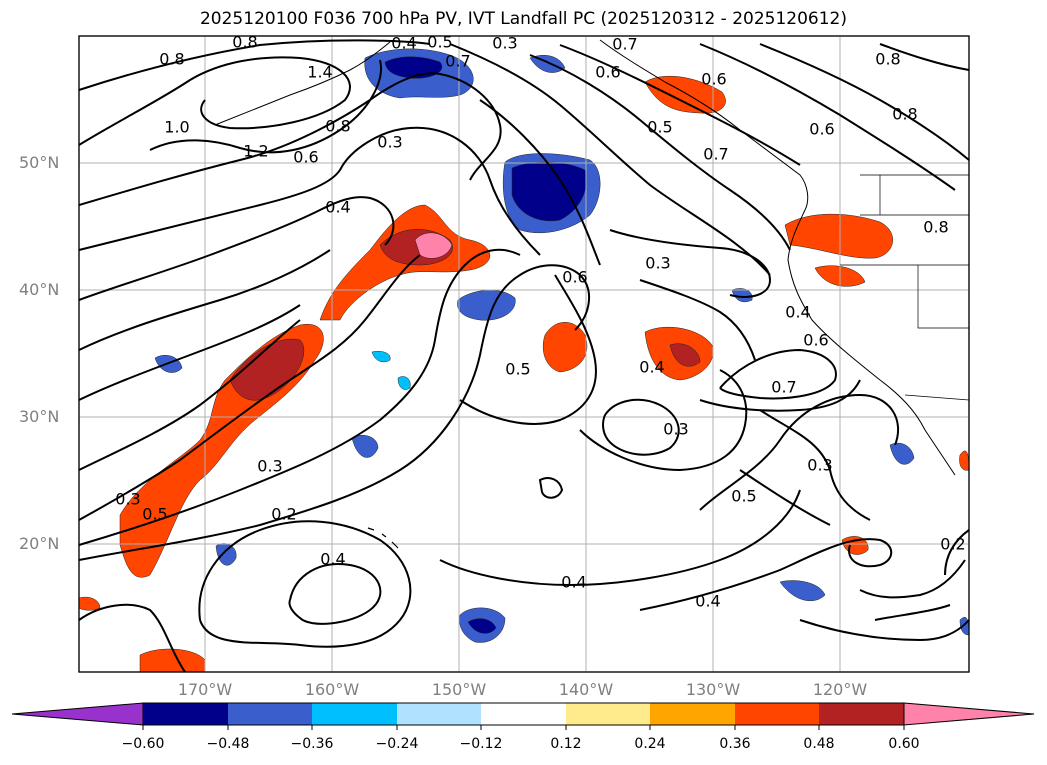  Describe the element at coordinates (904, 744) in the screenshot. I see `colorbar-tick-label: 0.60` at that location.